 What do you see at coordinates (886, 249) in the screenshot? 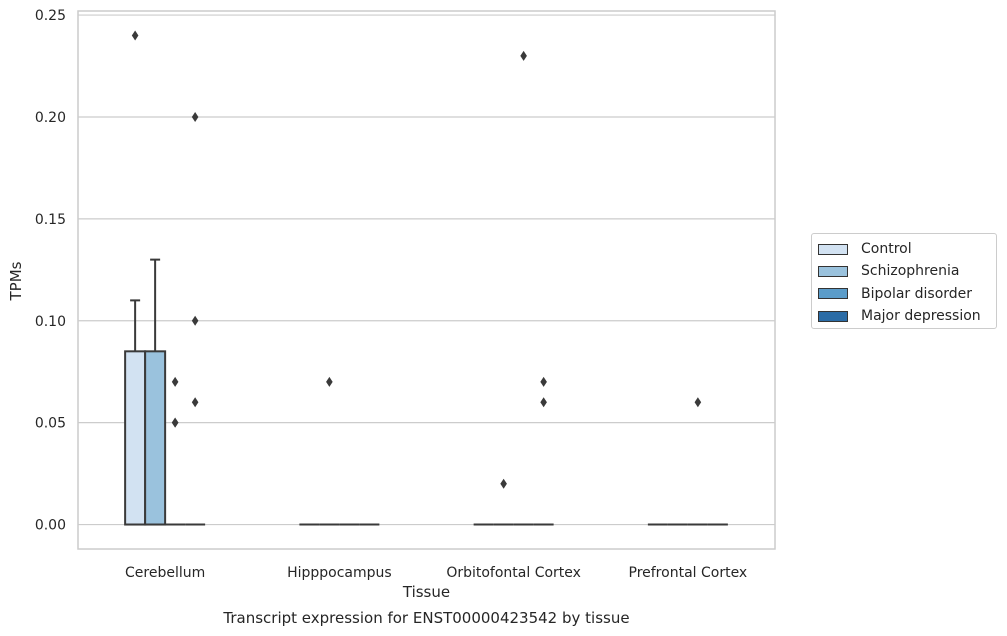
I see `legend-label: Control` at bounding box center [886, 249].